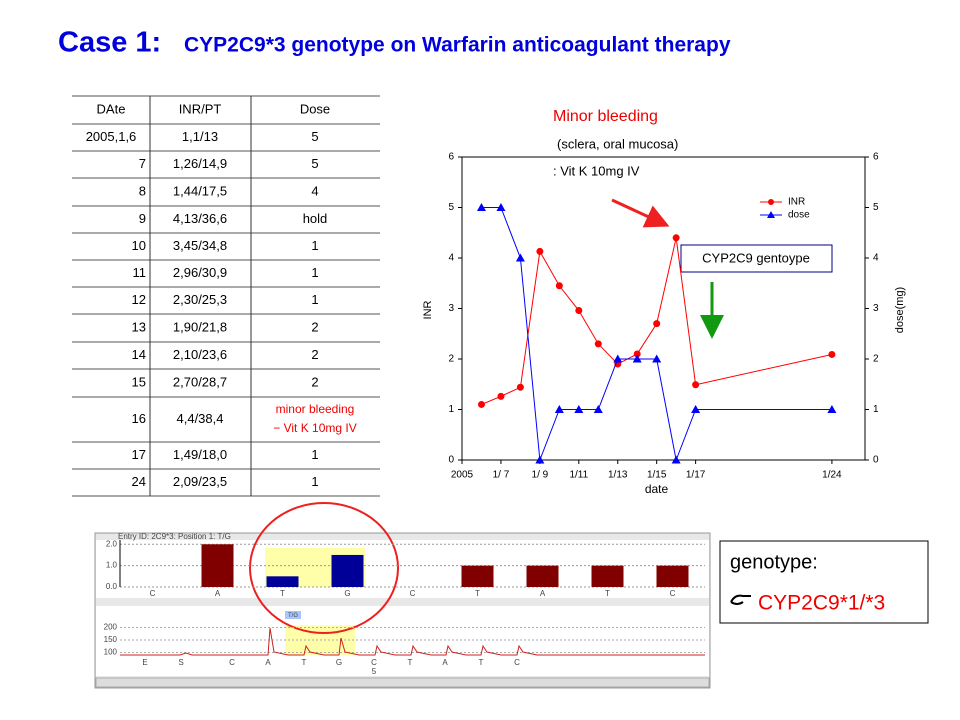 Image resolution: width=960 pixels, height=720 pixels. Describe the element at coordinates (402, 641) in the screenshot. I see `panel` at that location.